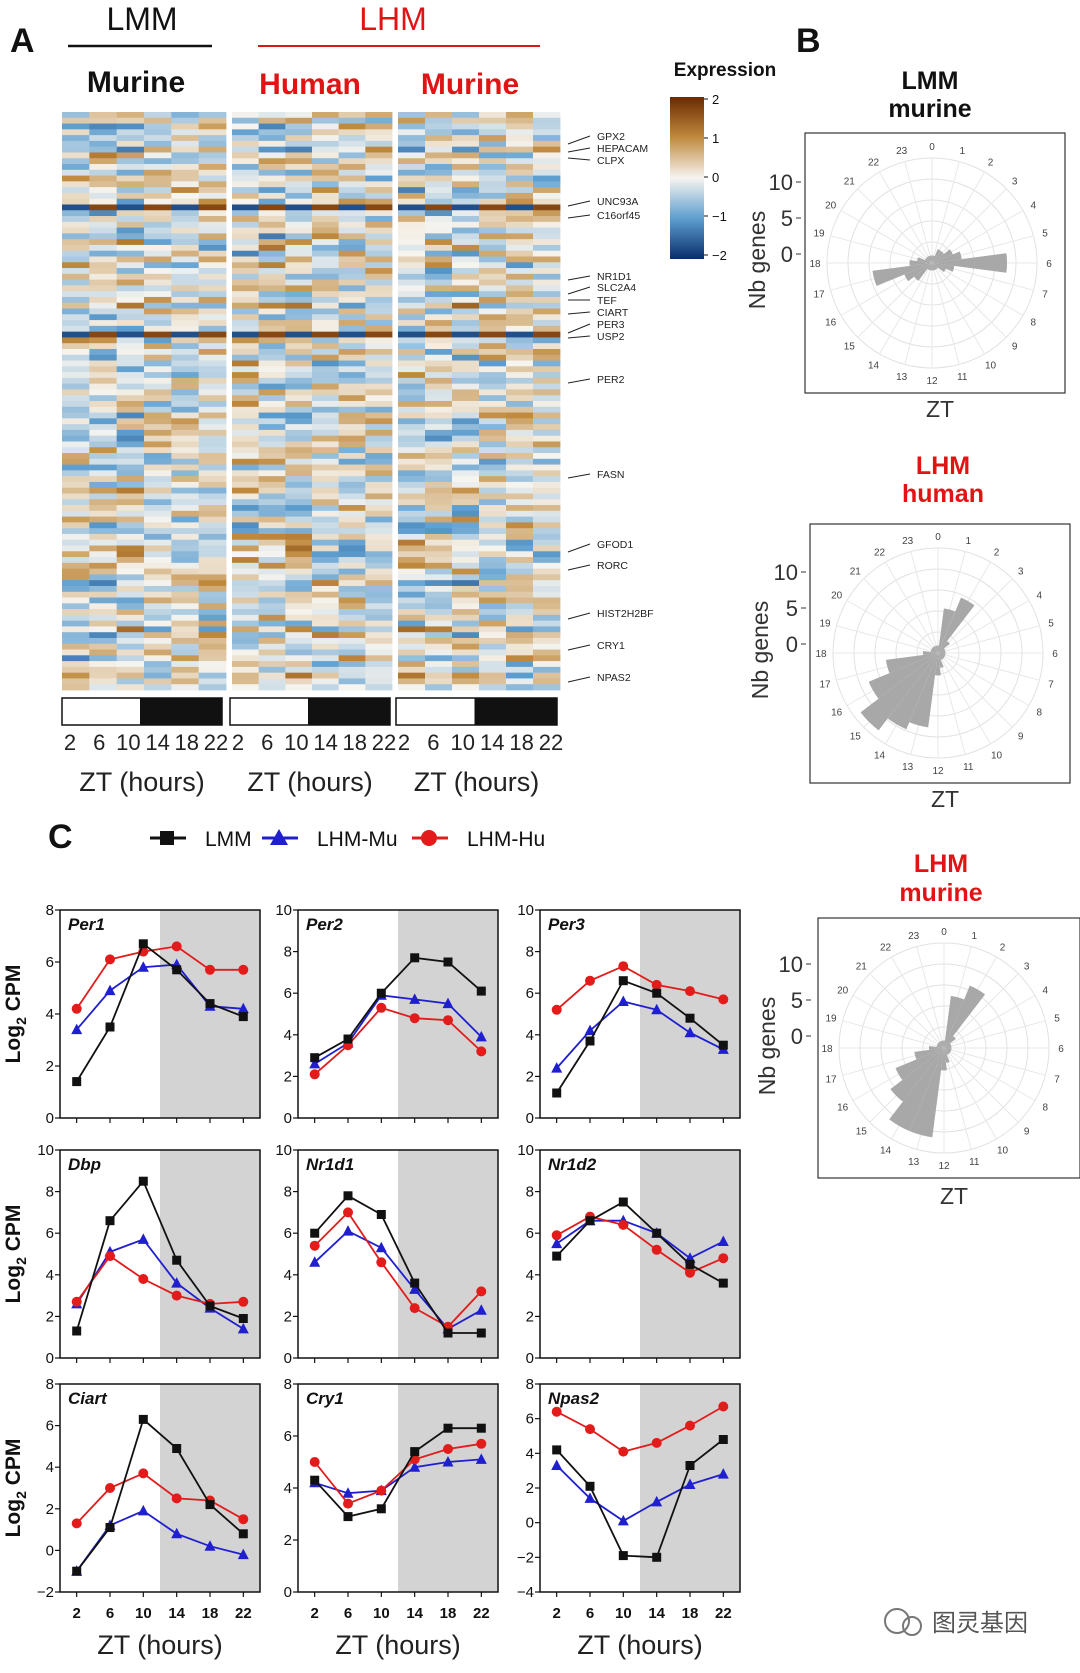  Describe the element at coordinates (143, 1279) in the screenshot. I see `point-lhm-hu` at that location.